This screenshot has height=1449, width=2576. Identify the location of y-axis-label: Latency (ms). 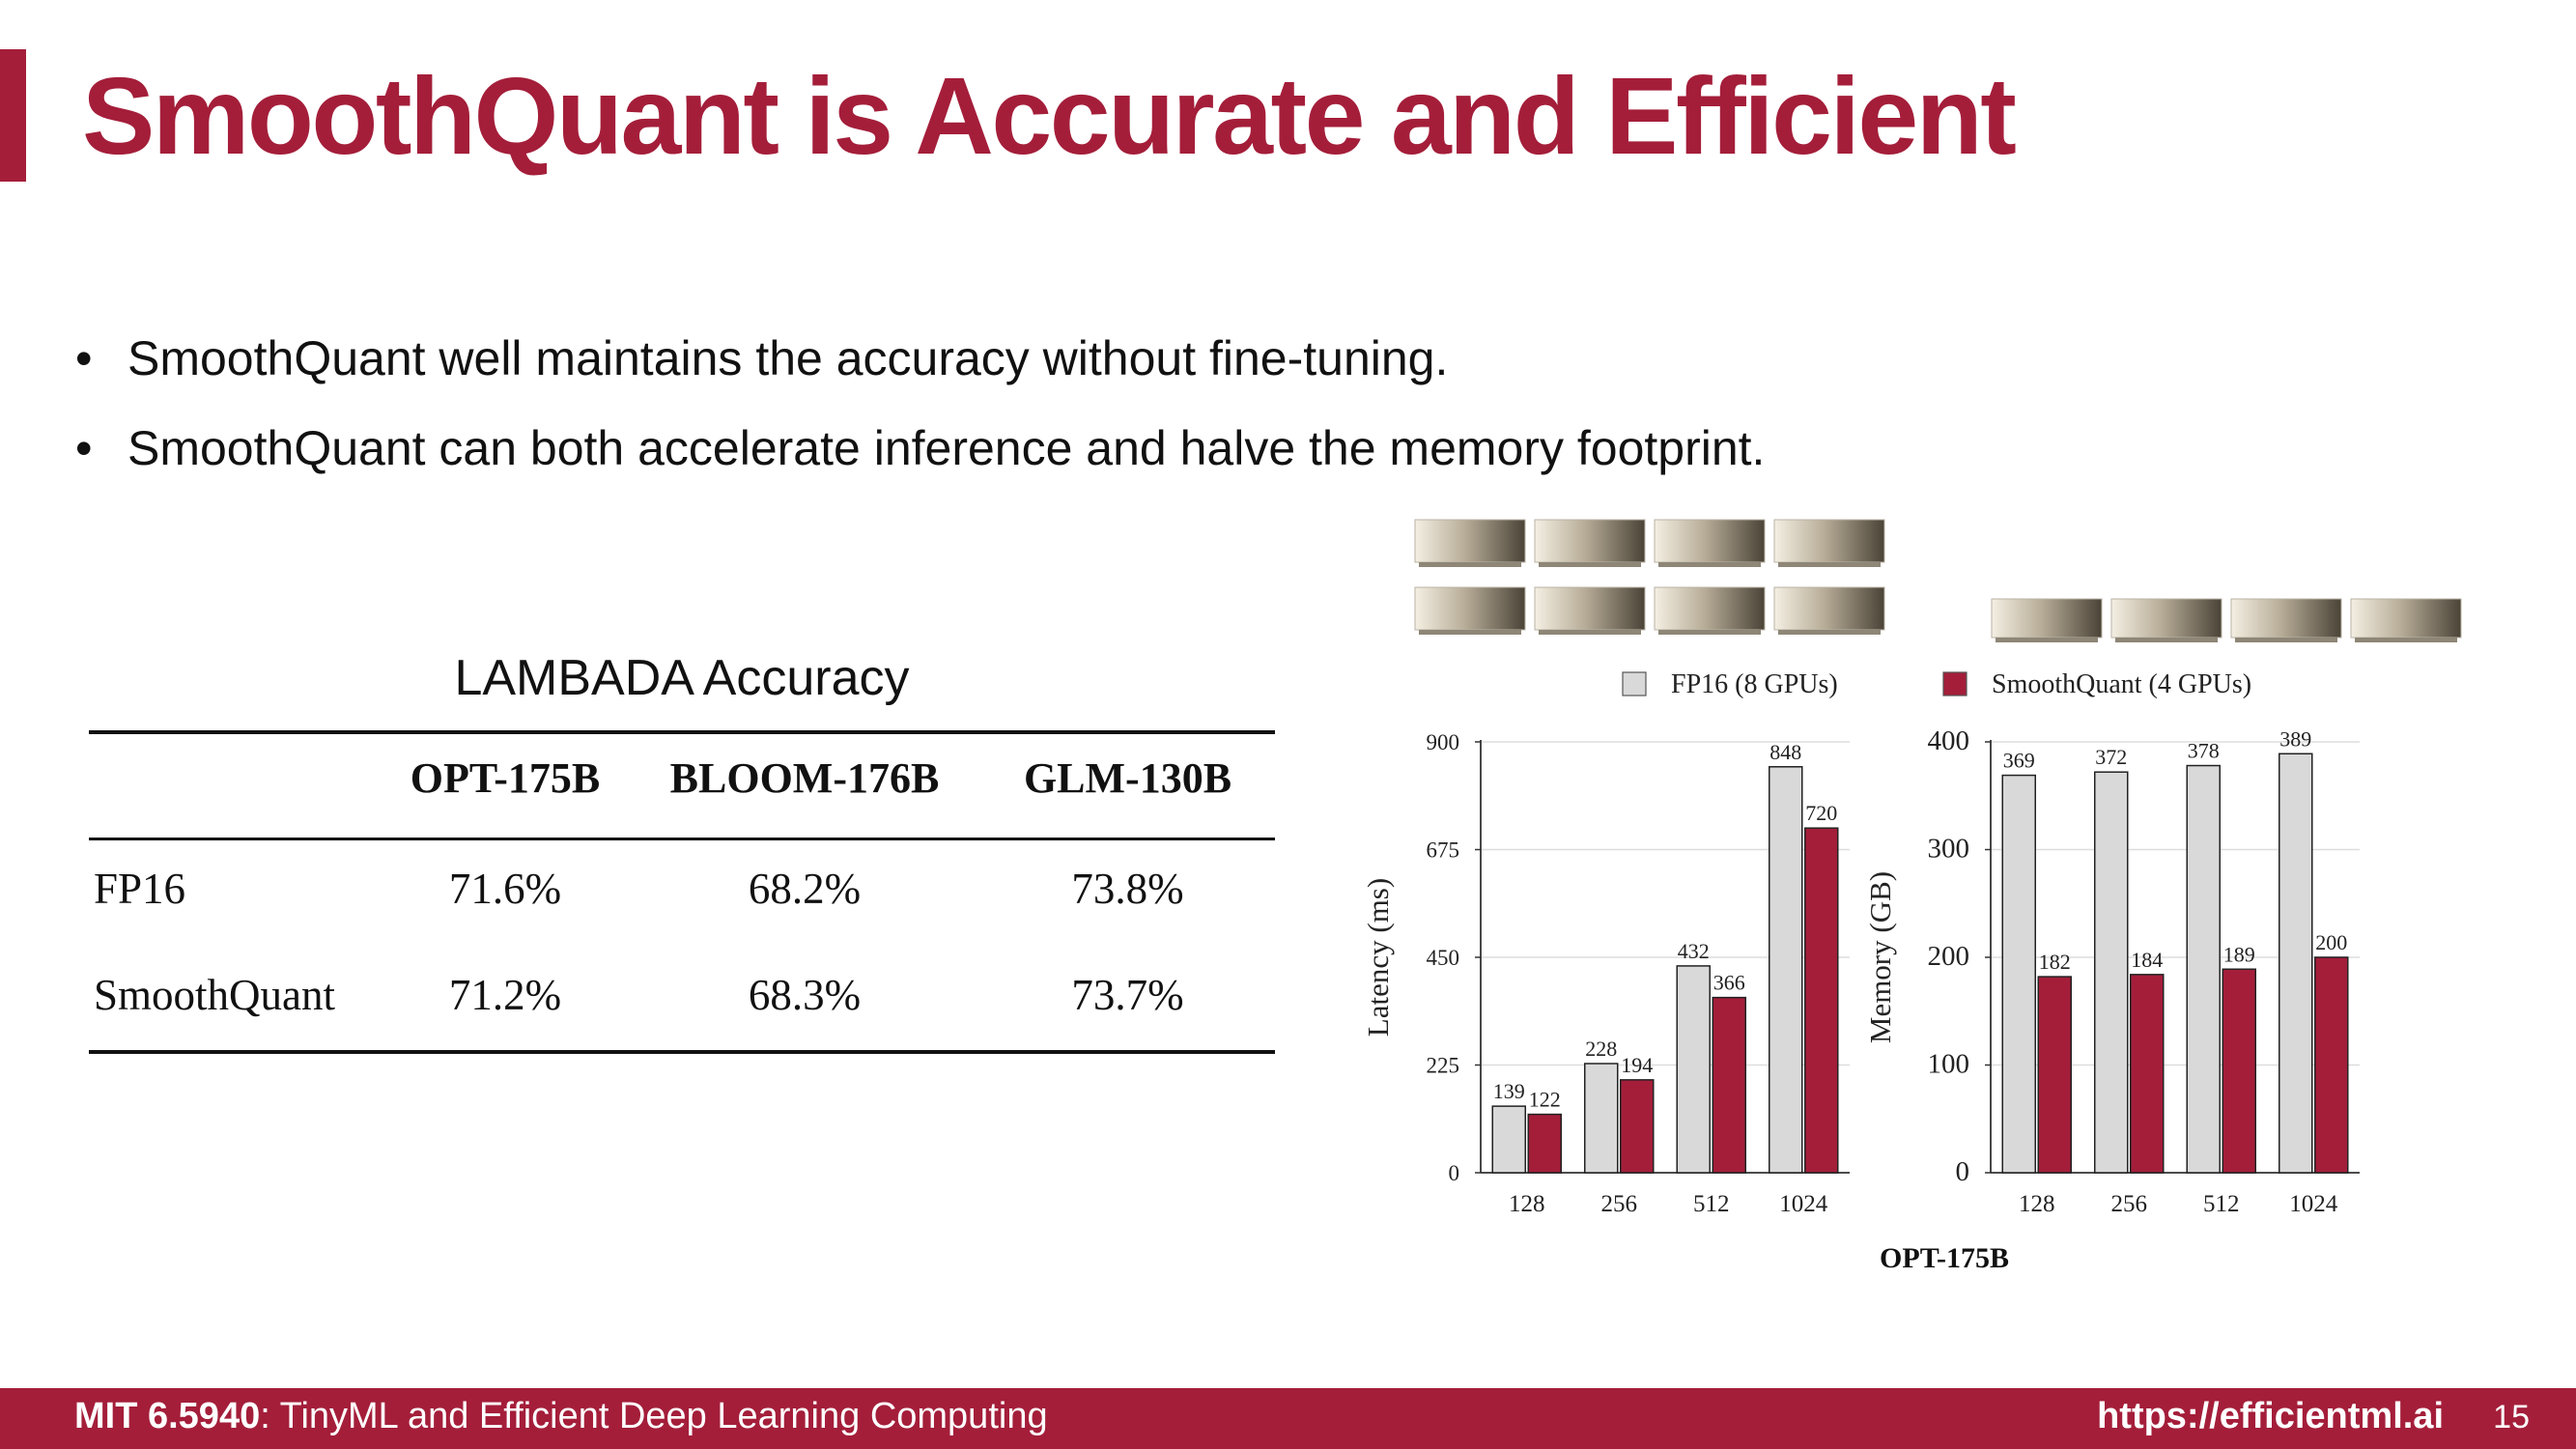
(1378, 957).